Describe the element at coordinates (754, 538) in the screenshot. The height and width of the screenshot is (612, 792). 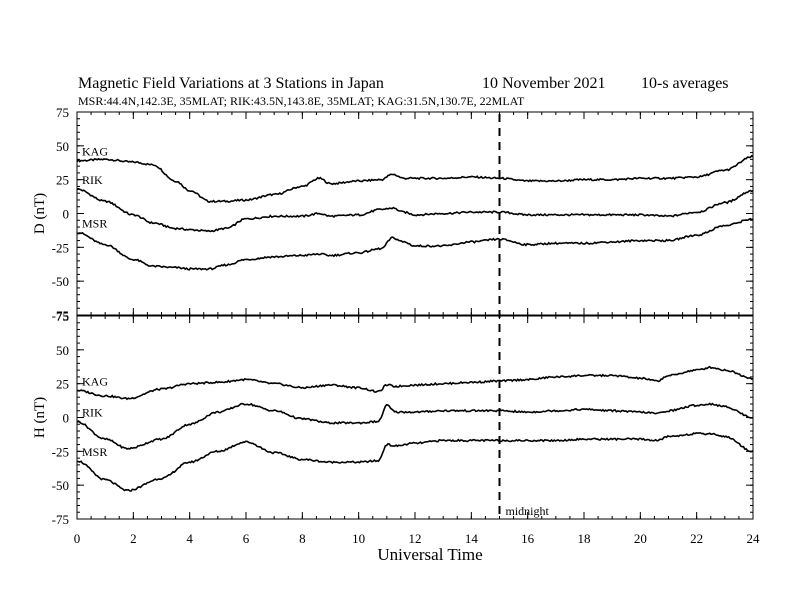
I see `x-tick-label: 24` at that location.